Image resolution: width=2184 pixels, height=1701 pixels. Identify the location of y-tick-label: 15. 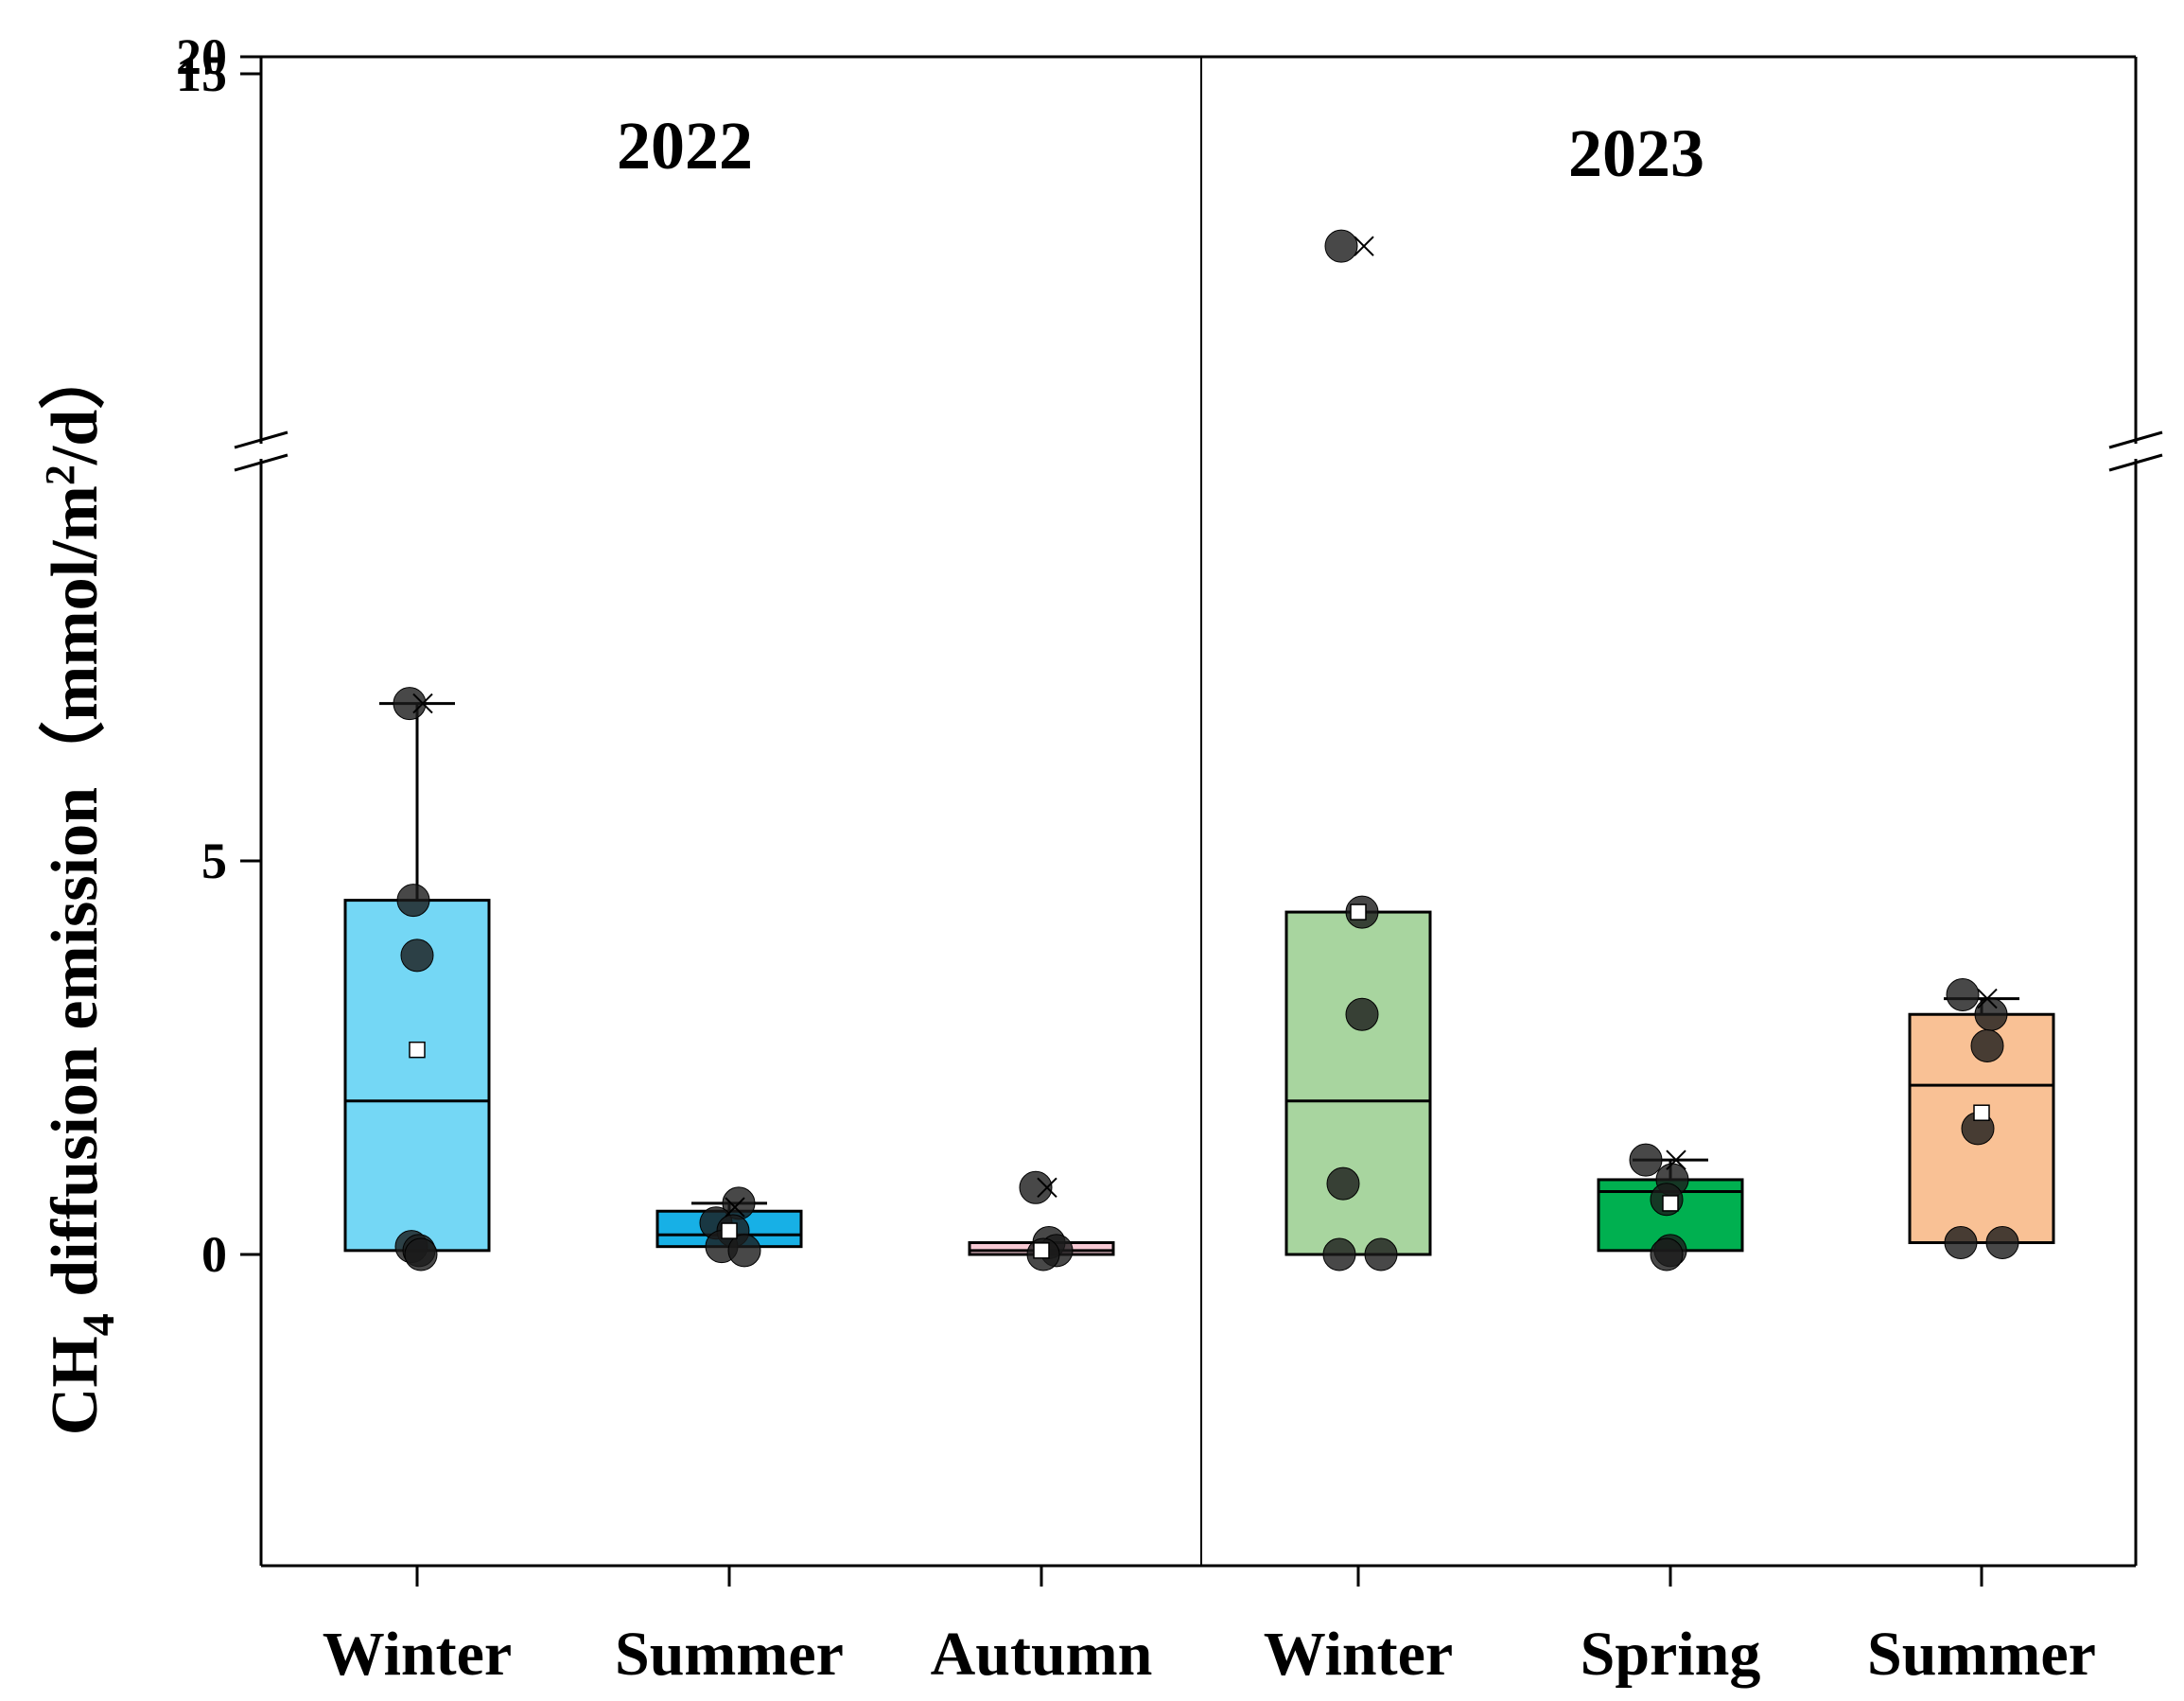
(202, 73).